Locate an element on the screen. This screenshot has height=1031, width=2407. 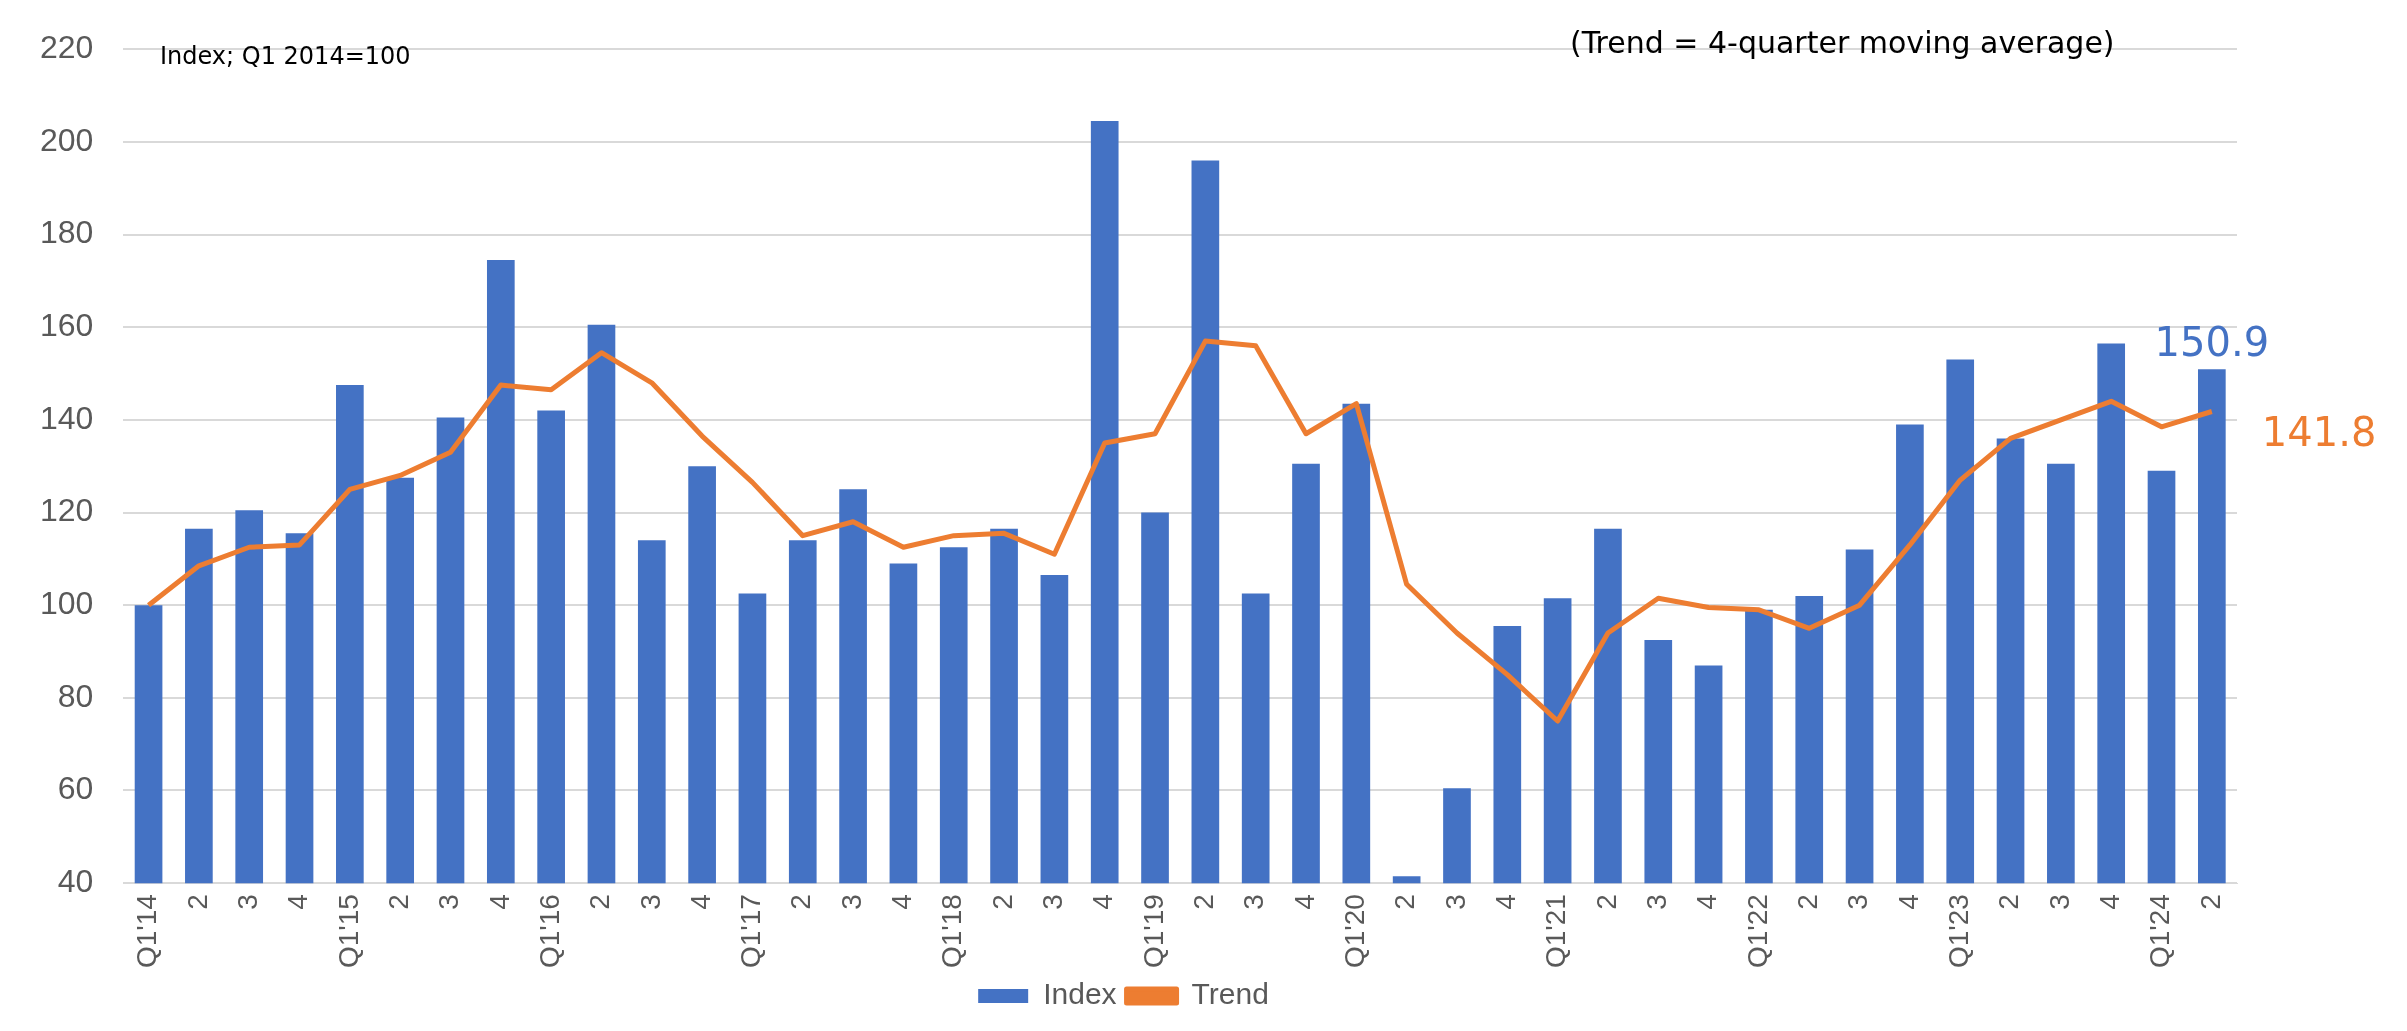
legend-label: Index is located at coordinates (1080, 994).